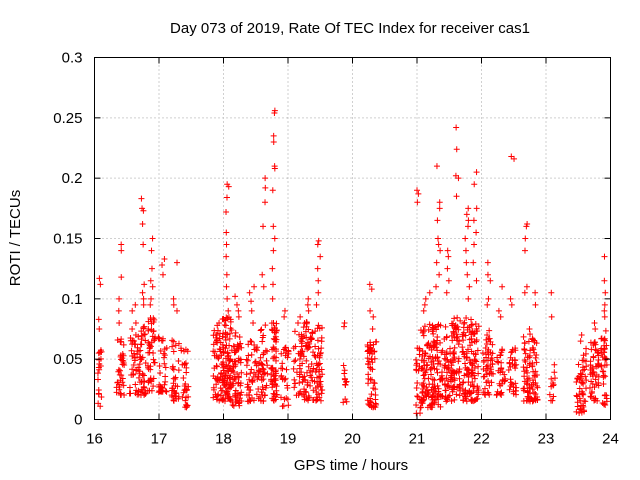 The width and height of the screenshot is (640, 480). I want to click on x-tick-labels: 16 17 18 19 20 21 22 23 24, so click(352, 439).